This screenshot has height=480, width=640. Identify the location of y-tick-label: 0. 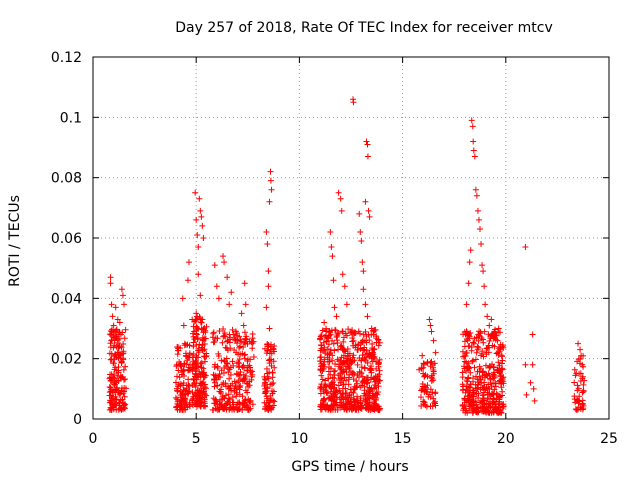
(77, 420).